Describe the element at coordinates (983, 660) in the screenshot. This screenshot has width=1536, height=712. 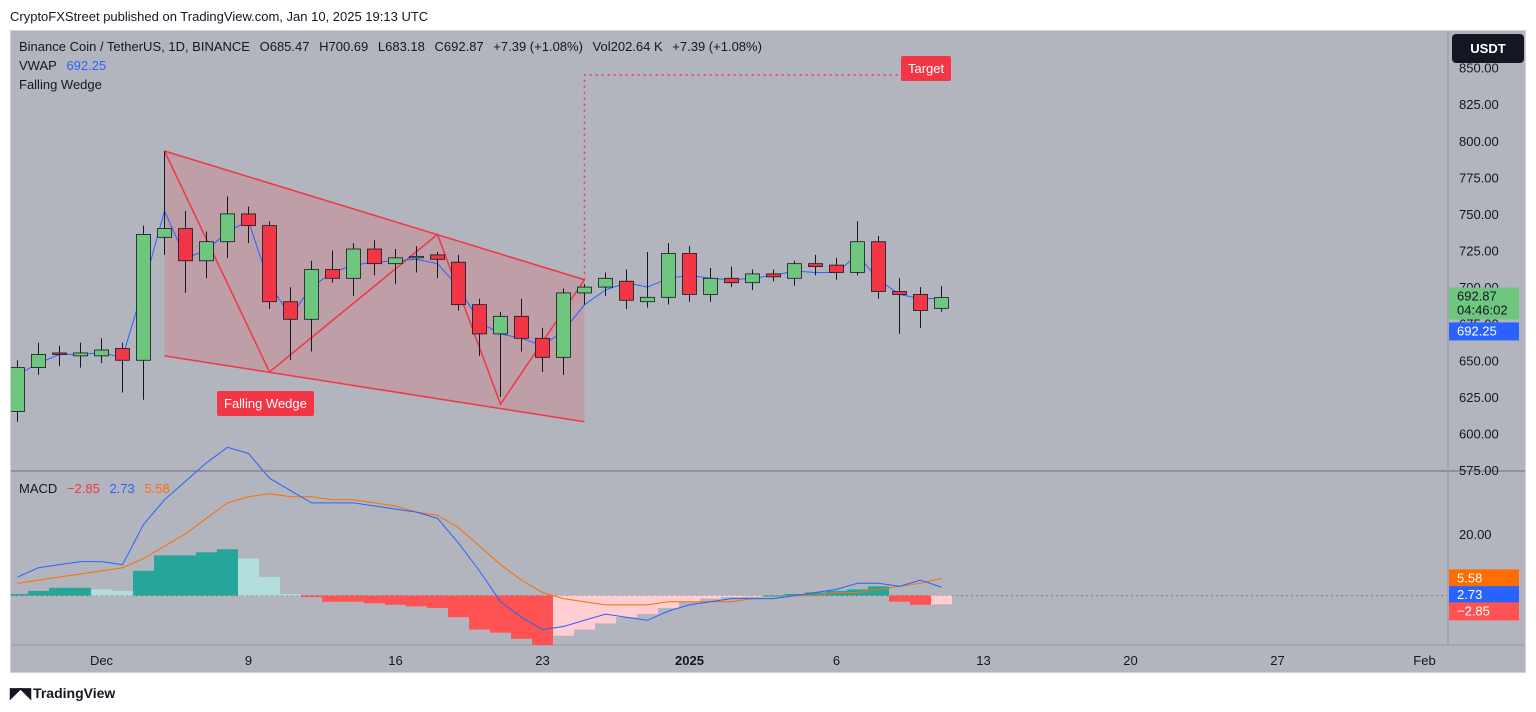
I see `time-tick-label: 13` at that location.